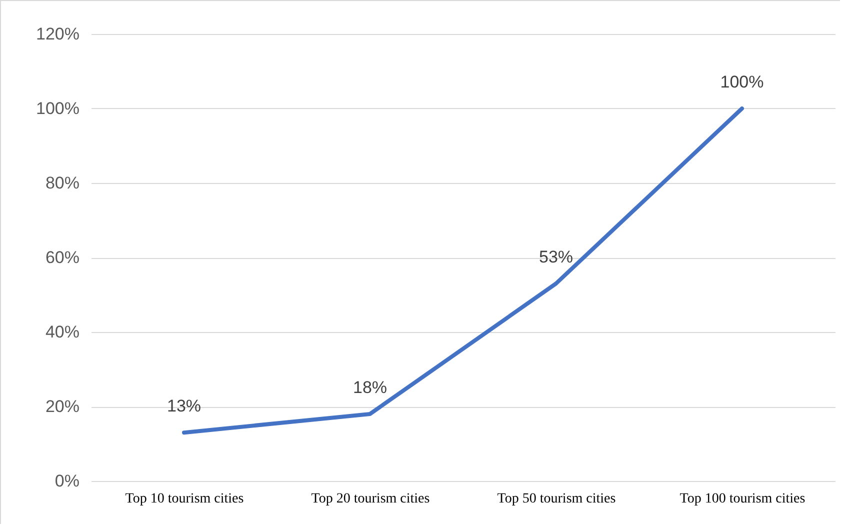 The width and height of the screenshot is (842, 526). I want to click on y-tick-label: 80%, so click(62, 183).